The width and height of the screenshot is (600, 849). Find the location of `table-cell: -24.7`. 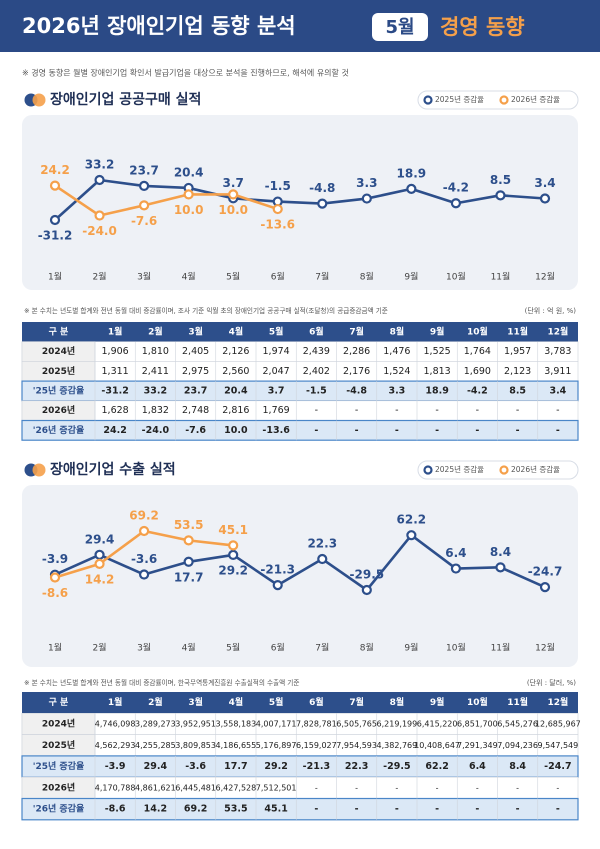

table-cell: -24.7 is located at coordinates (557, 766).